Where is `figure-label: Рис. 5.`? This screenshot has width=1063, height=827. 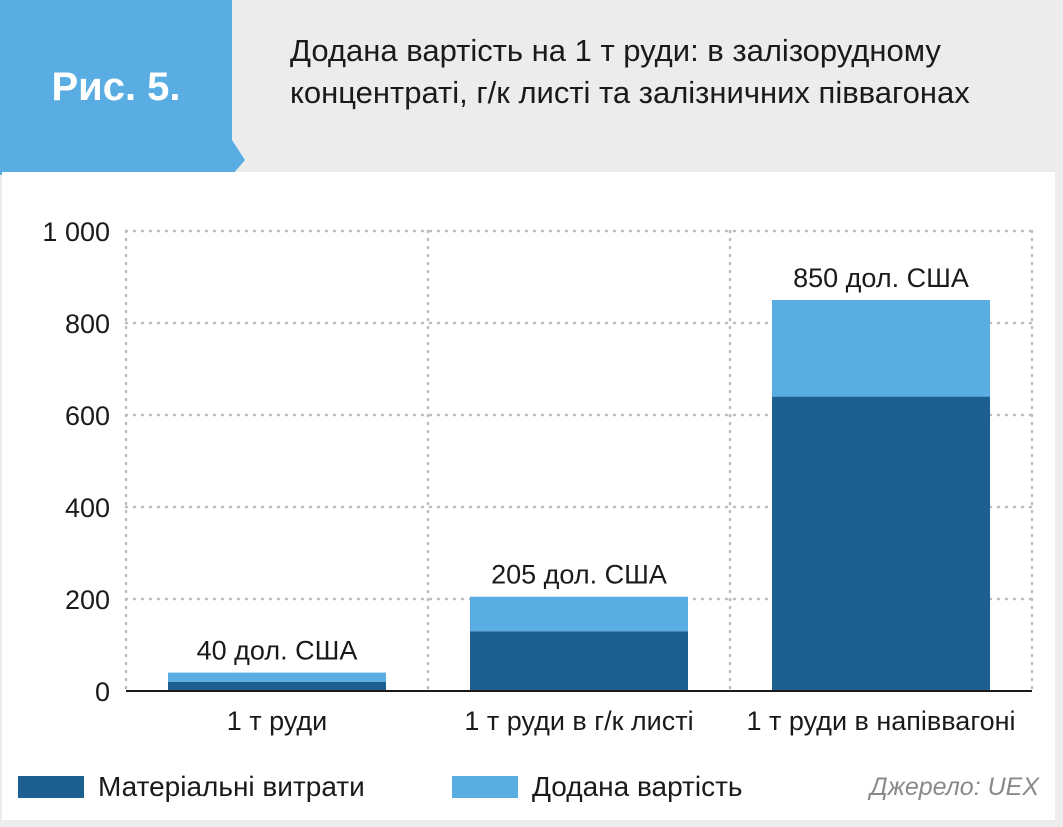
figure-label: Рис. 5. is located at coordinates (116, 87).